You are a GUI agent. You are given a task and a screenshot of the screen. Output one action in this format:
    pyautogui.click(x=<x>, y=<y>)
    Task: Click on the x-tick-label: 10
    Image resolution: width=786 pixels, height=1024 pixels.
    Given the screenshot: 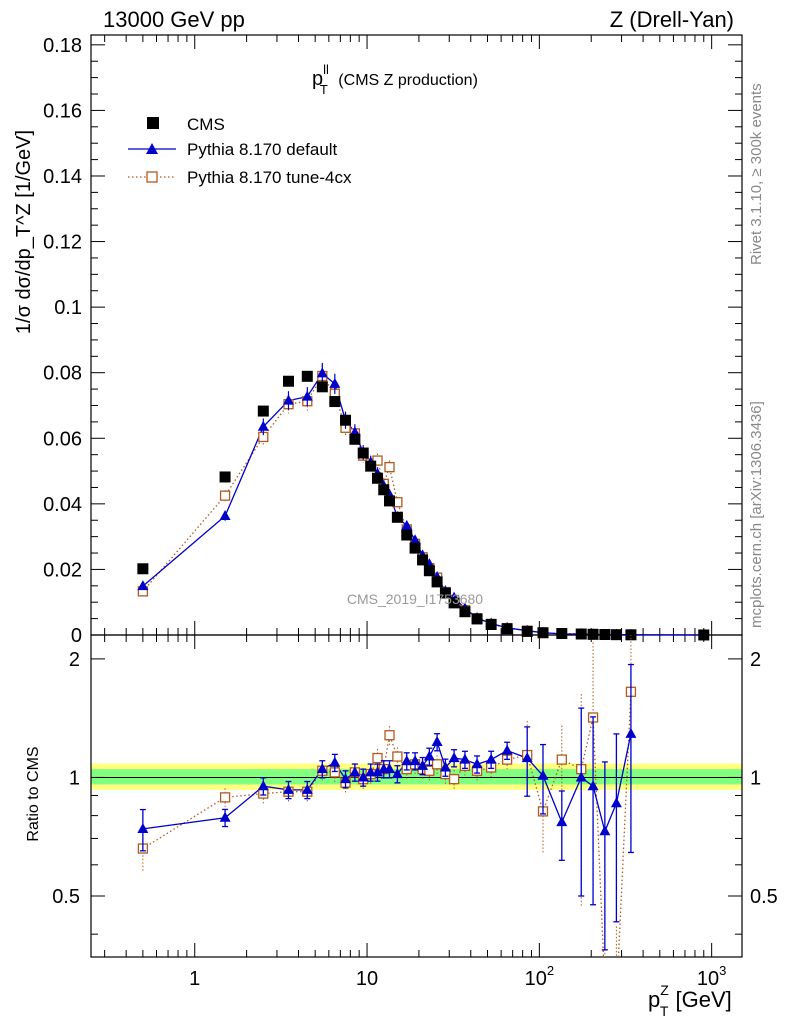 What is the action you would take?
    pyautogui.click(x=367, y=979)
    